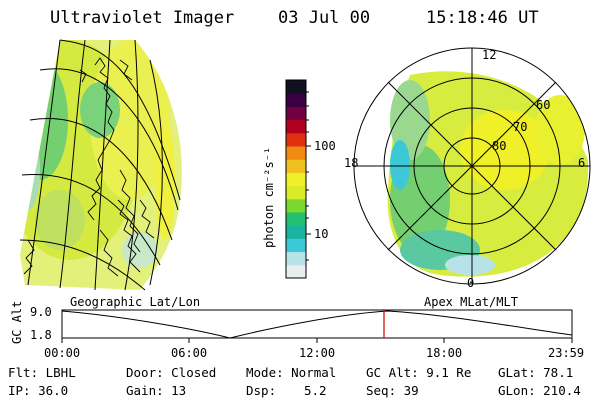 Image resolution: width=600 pixels, height=400 pixels. I want to click on timeline-ytick-low: 1.8, so click(41, 335).